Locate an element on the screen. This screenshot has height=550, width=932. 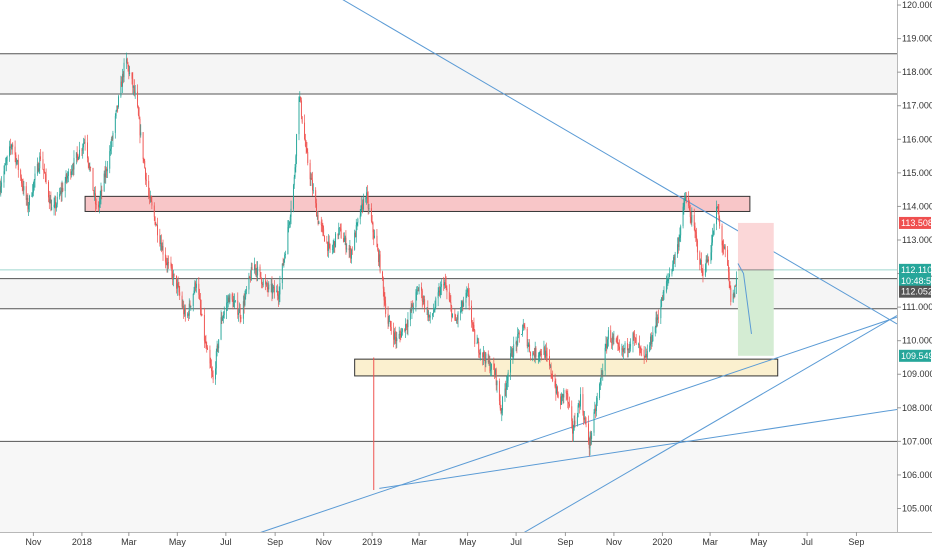
resistance-zone is located at coordinates (417, 203).